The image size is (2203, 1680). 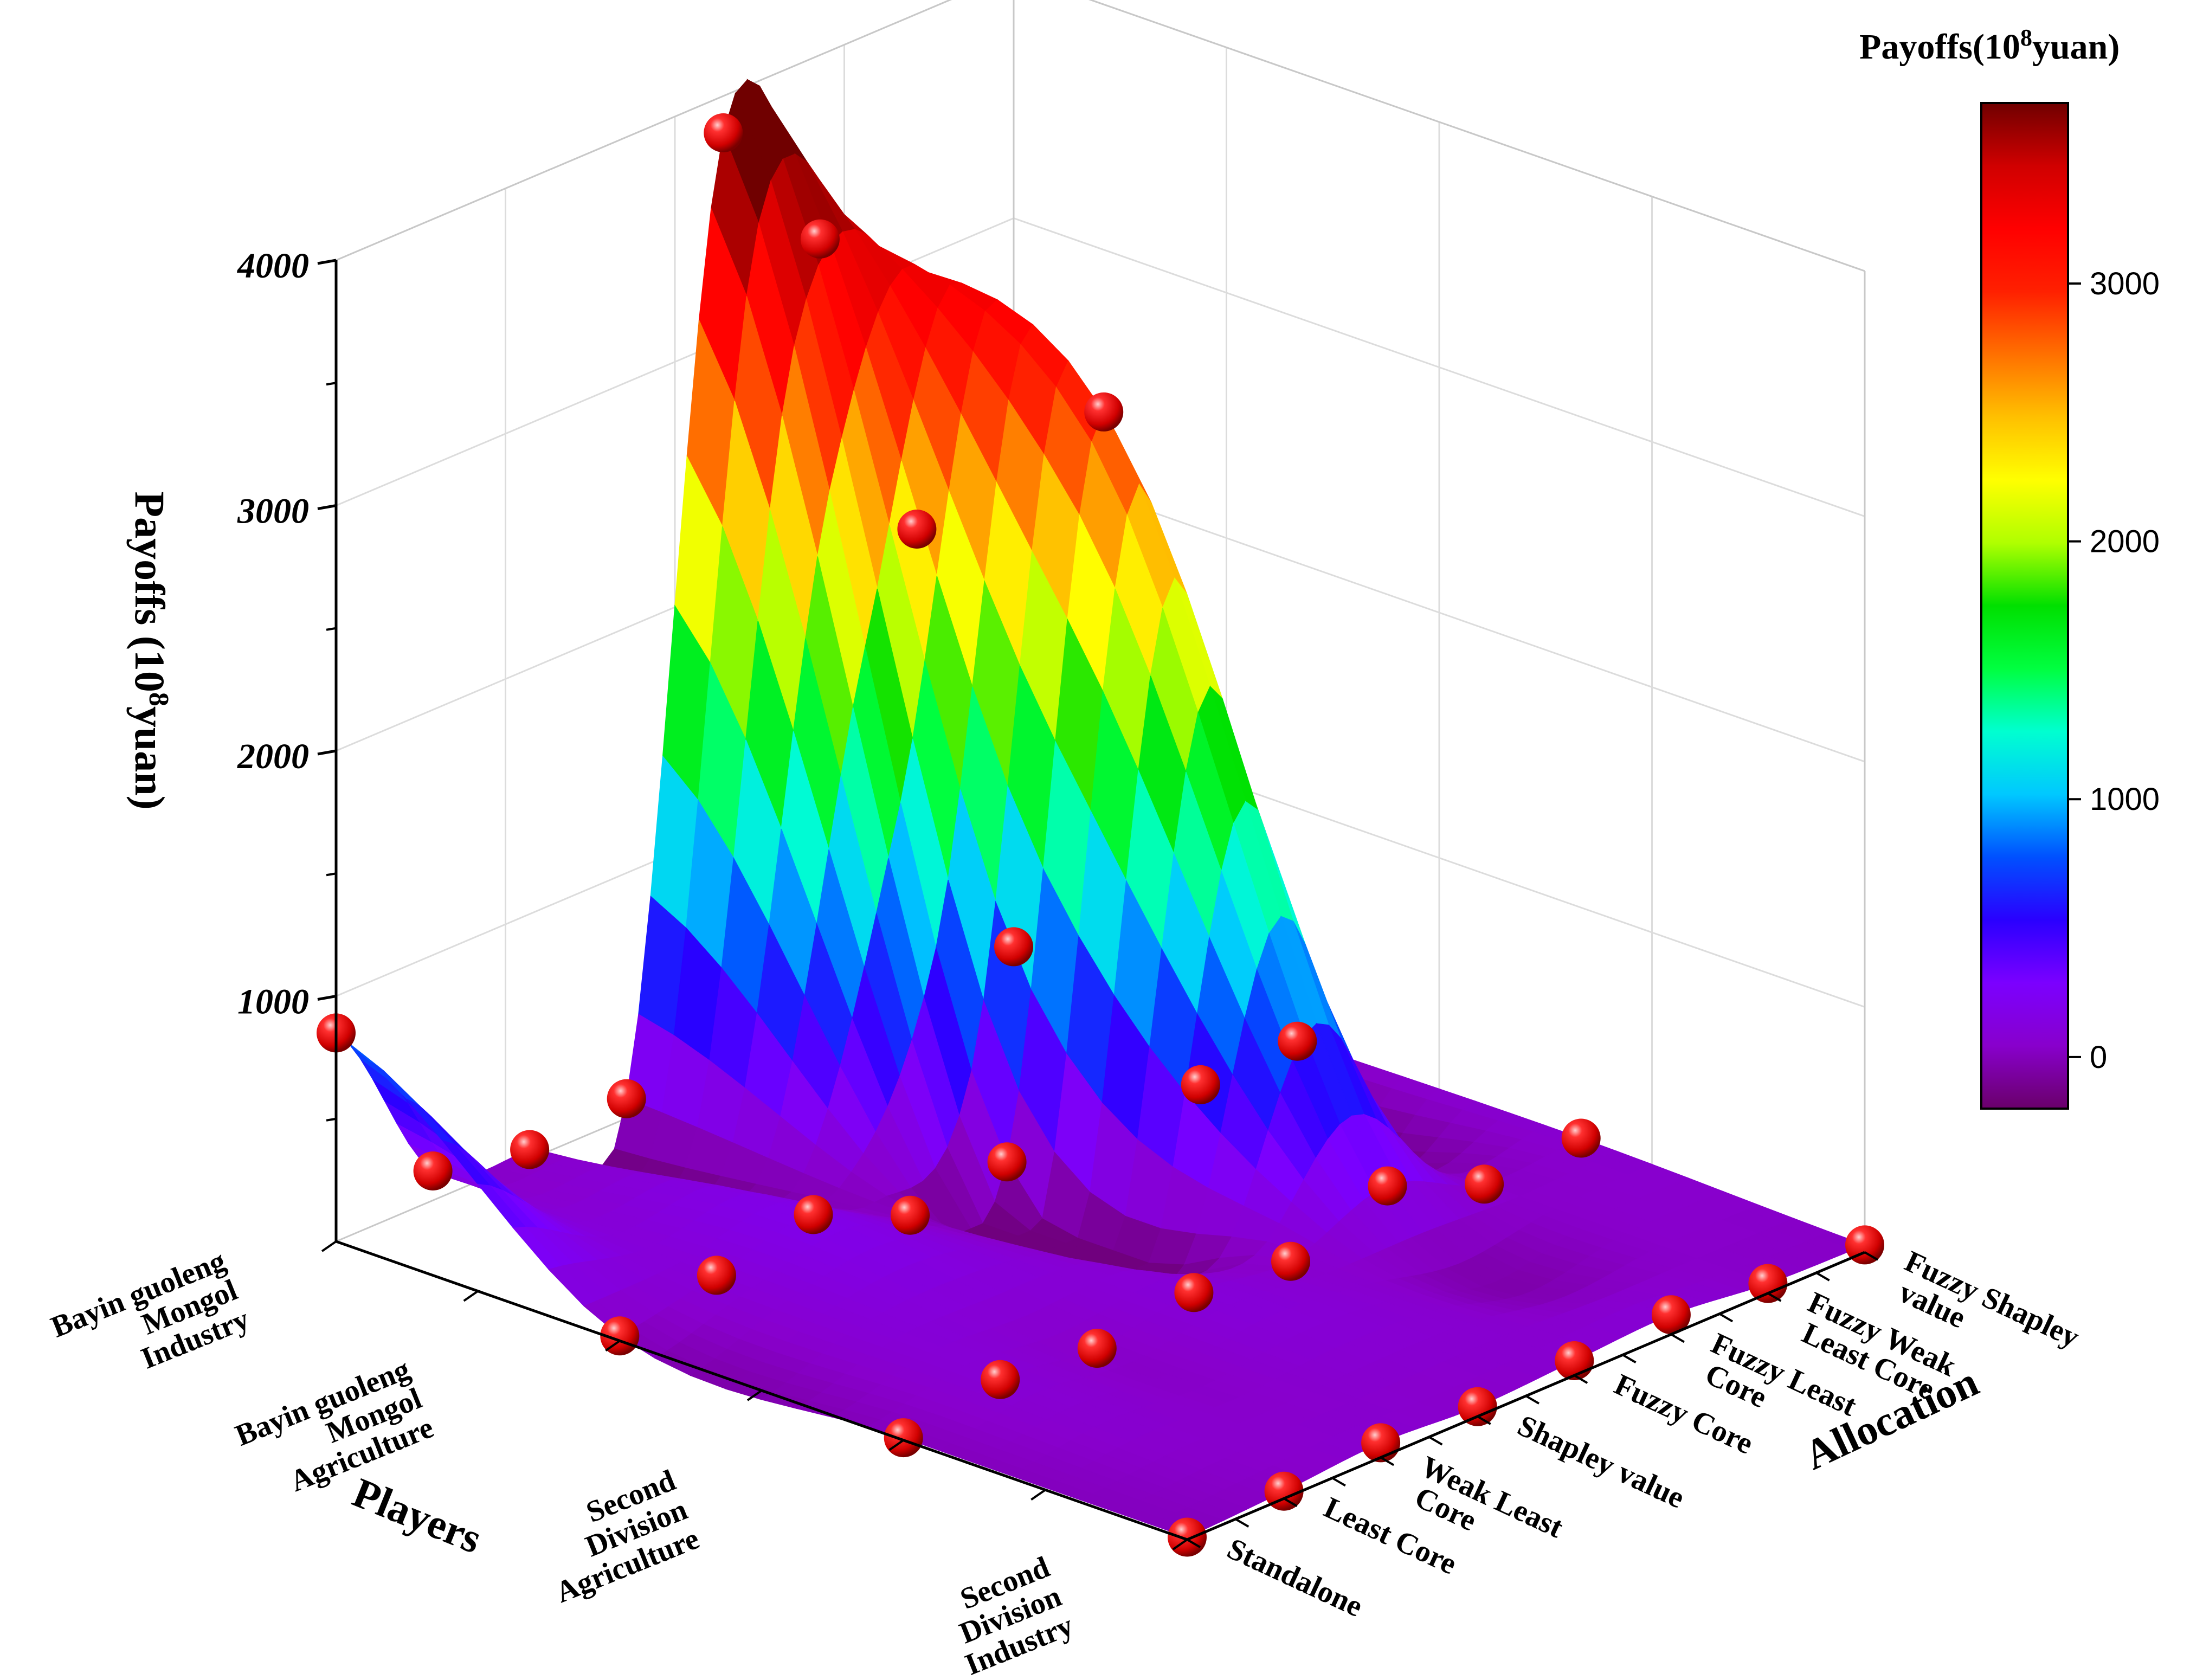 I want to click on colorbar-tick-label: 2000, so click(x=2125, y=541).